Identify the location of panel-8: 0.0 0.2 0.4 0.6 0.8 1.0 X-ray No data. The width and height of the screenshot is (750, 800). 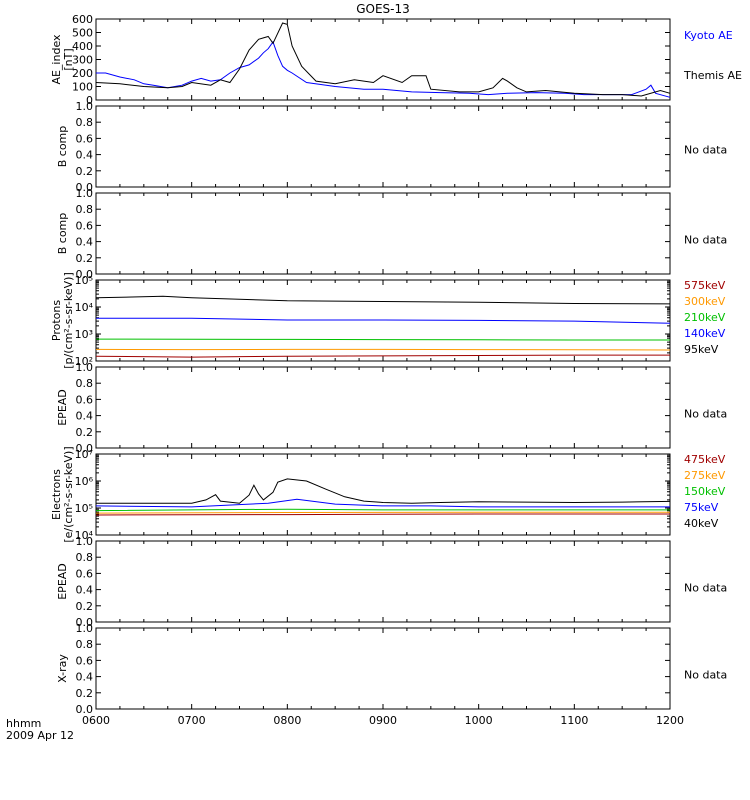
(391, 669).